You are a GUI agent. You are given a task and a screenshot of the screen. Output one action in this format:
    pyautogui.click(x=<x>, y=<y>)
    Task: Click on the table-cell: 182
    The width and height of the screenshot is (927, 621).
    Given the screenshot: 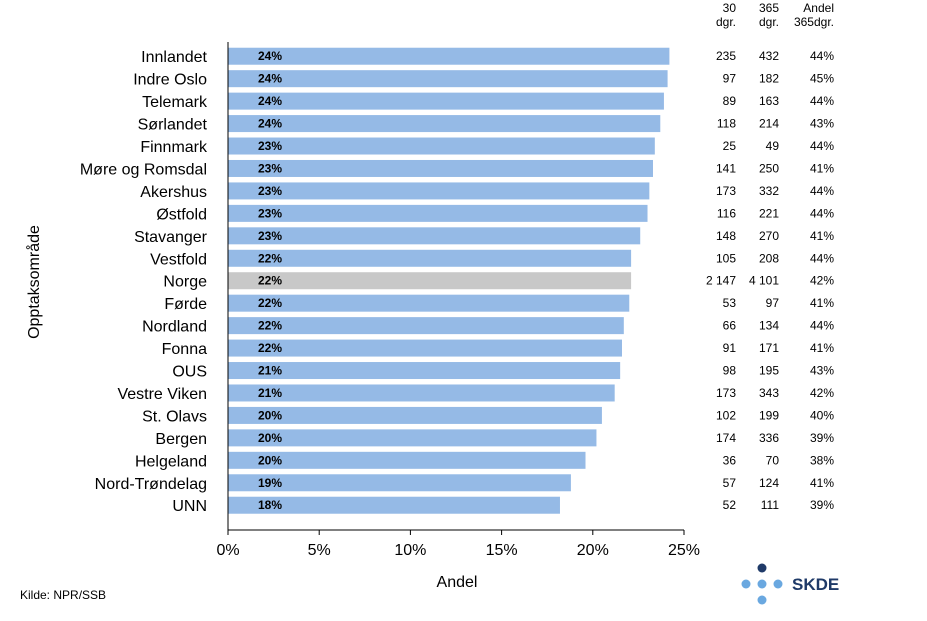 What is the action you would take?
    pyautogui.click(x=769, y=79)
    